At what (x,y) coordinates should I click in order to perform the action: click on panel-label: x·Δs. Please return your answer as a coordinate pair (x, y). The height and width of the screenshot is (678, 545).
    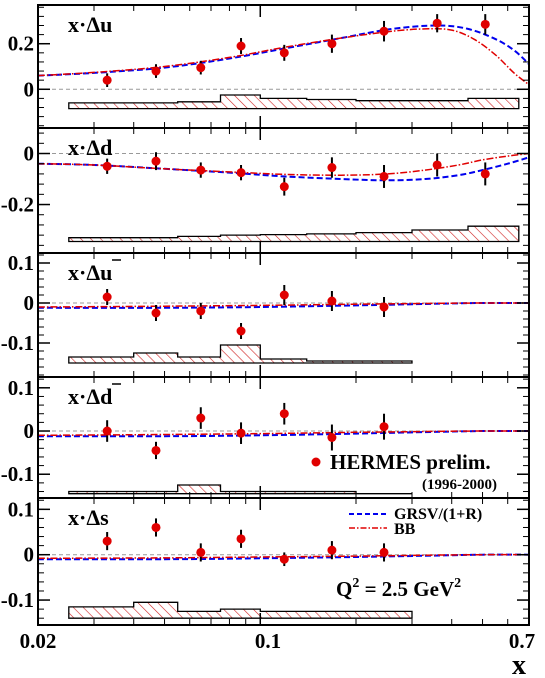
    Looking at the image, I should click on (88, 517).